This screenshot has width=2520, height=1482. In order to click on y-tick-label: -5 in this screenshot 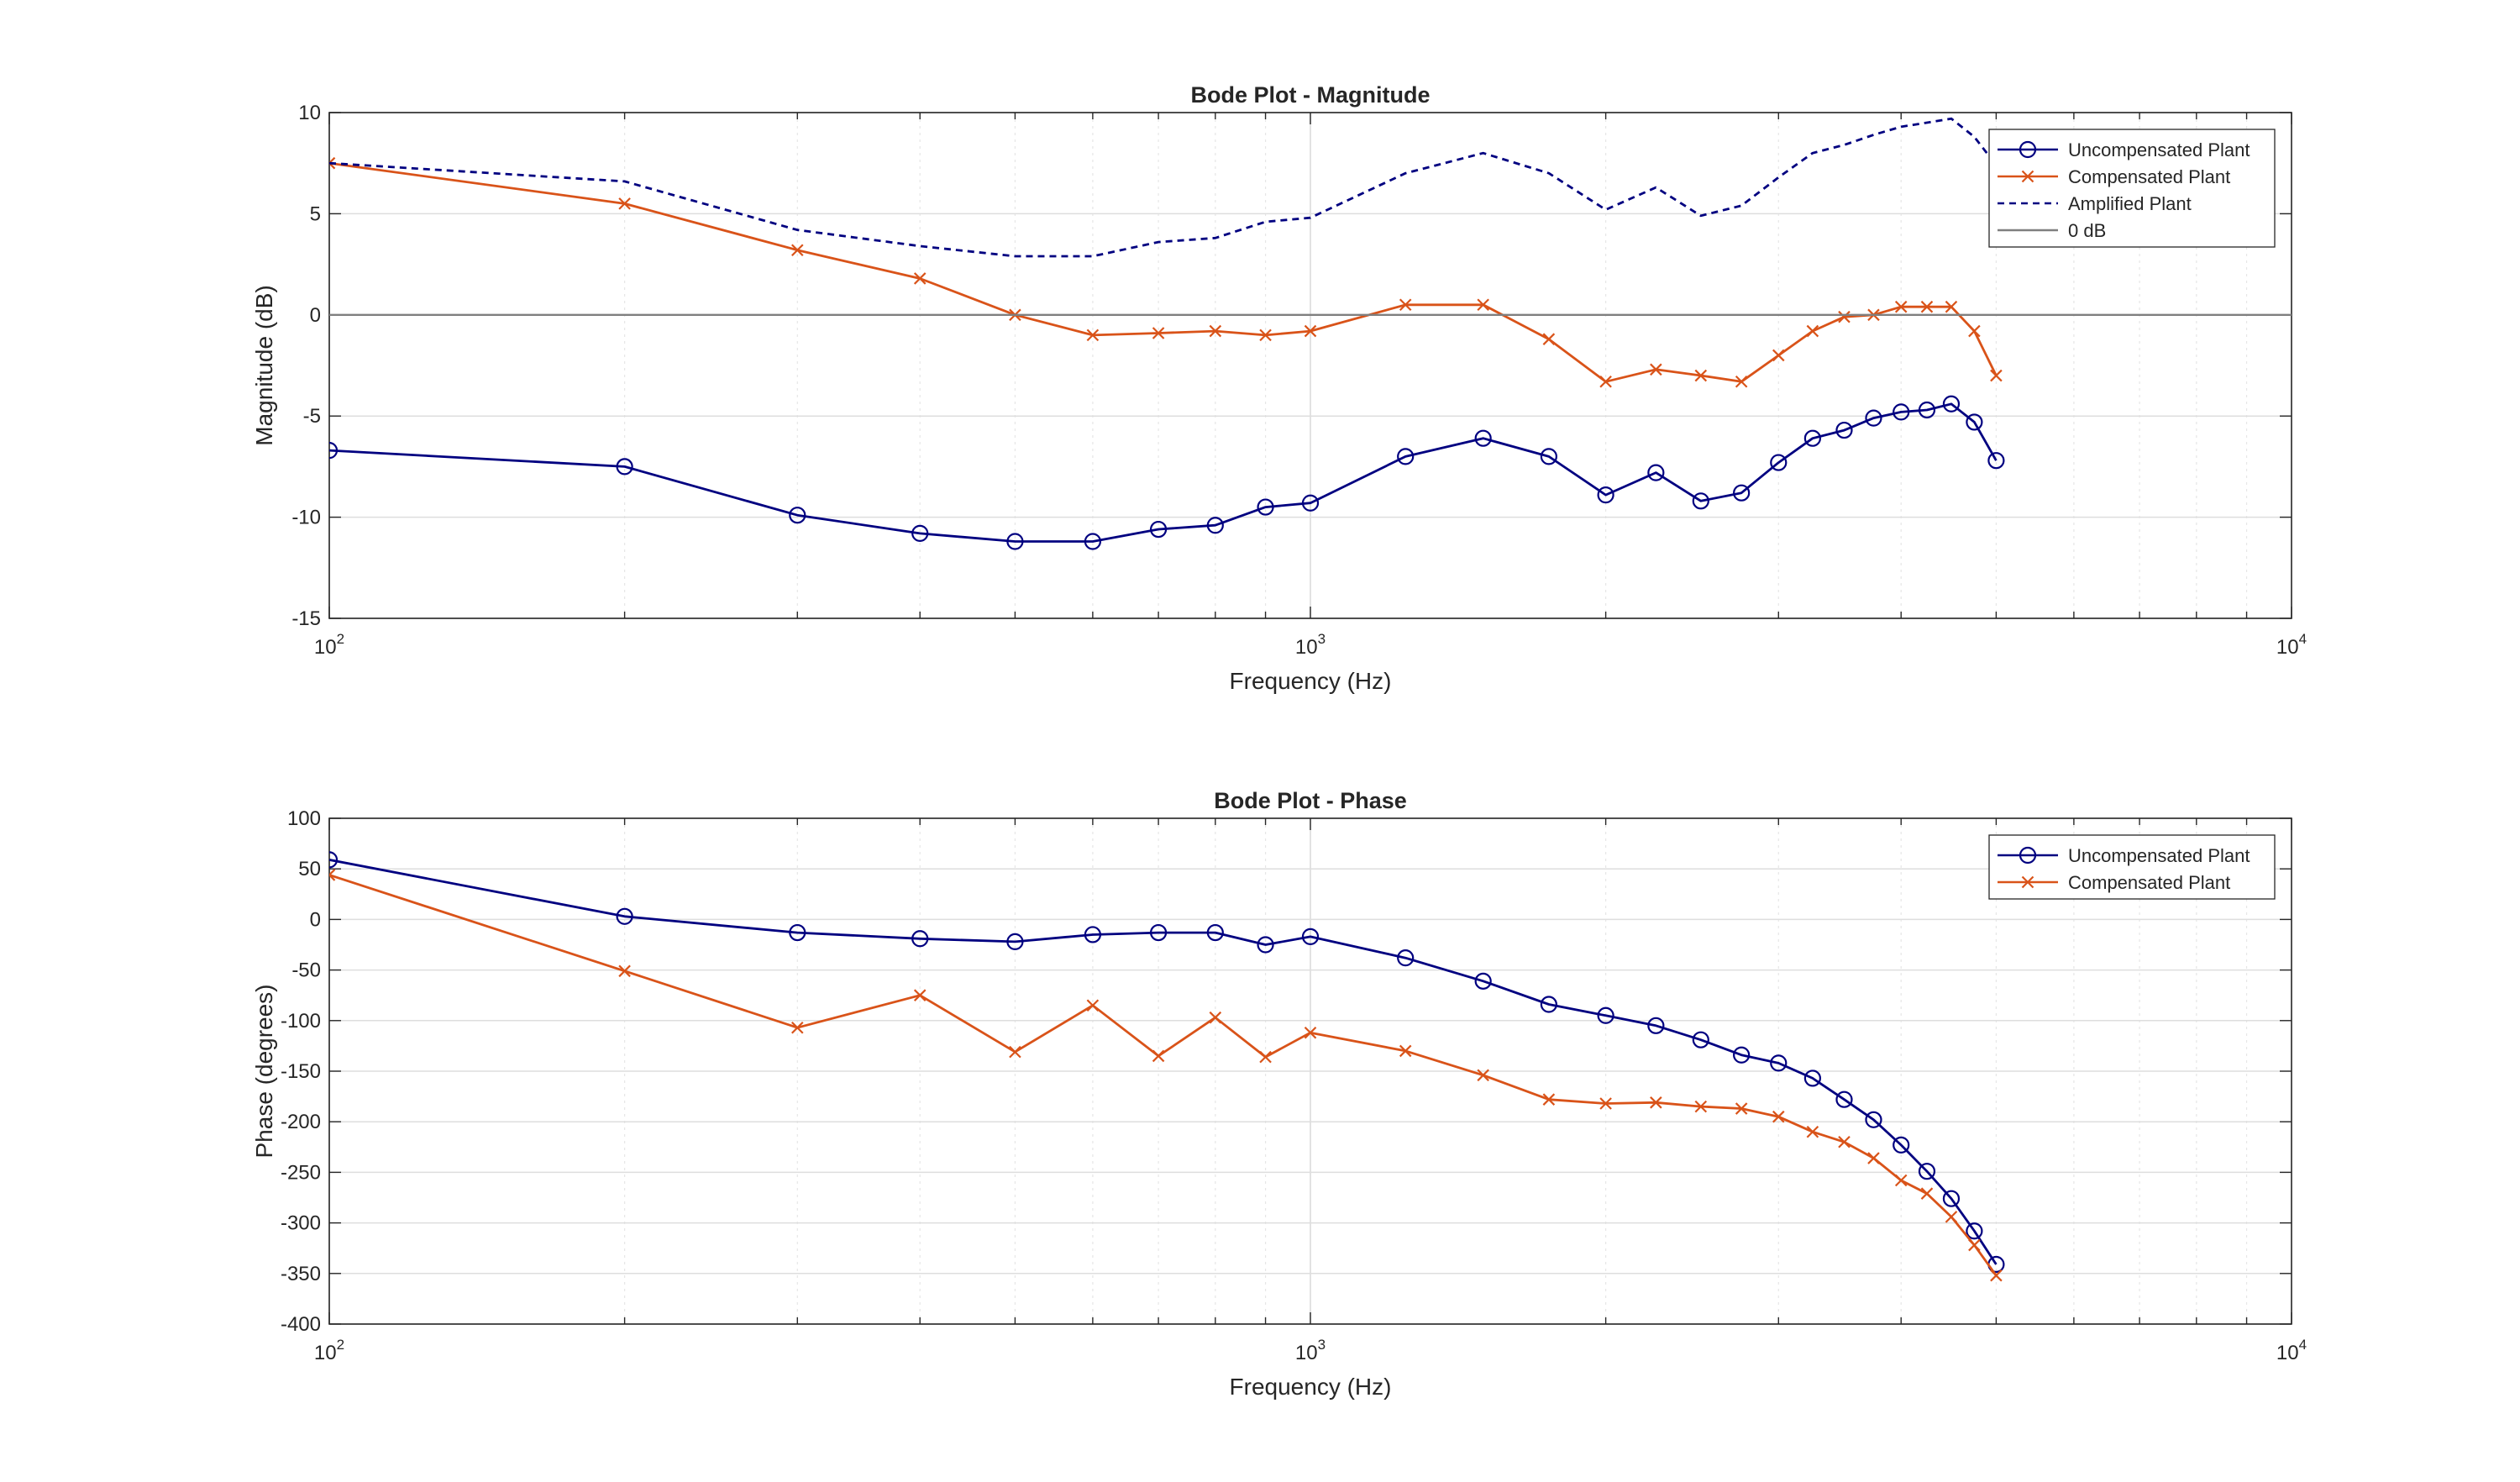, I will do `click(312, 416)`.